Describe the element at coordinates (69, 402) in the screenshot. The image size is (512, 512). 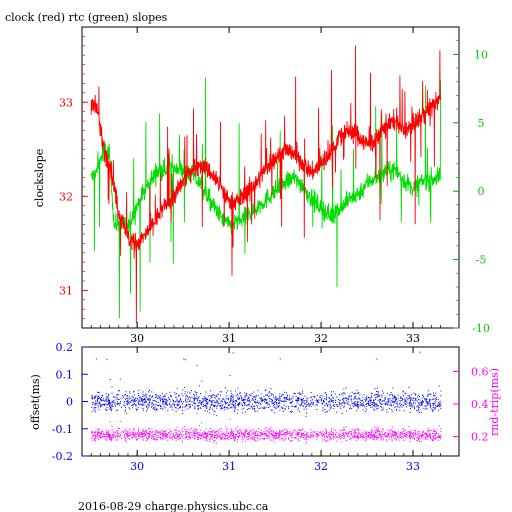
I see `lower-y-tick-label: 0` at that location.